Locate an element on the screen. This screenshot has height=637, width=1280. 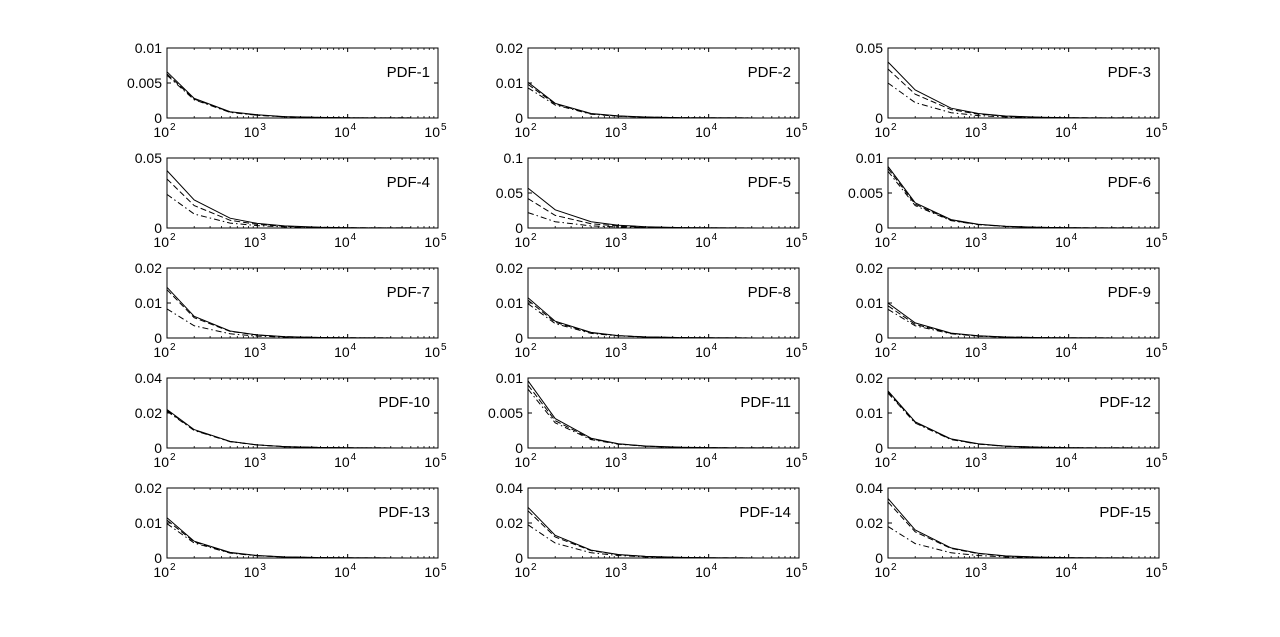
subplot-title: PDF-7 is located at coordinates (408, 292).